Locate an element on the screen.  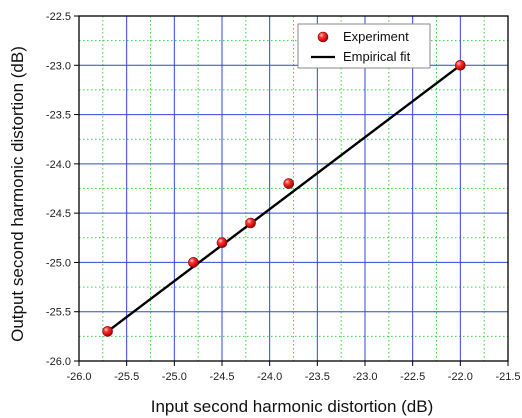
x-axis-title: Input second harmonic distortion (dB) is located at coordinates (292, 406).